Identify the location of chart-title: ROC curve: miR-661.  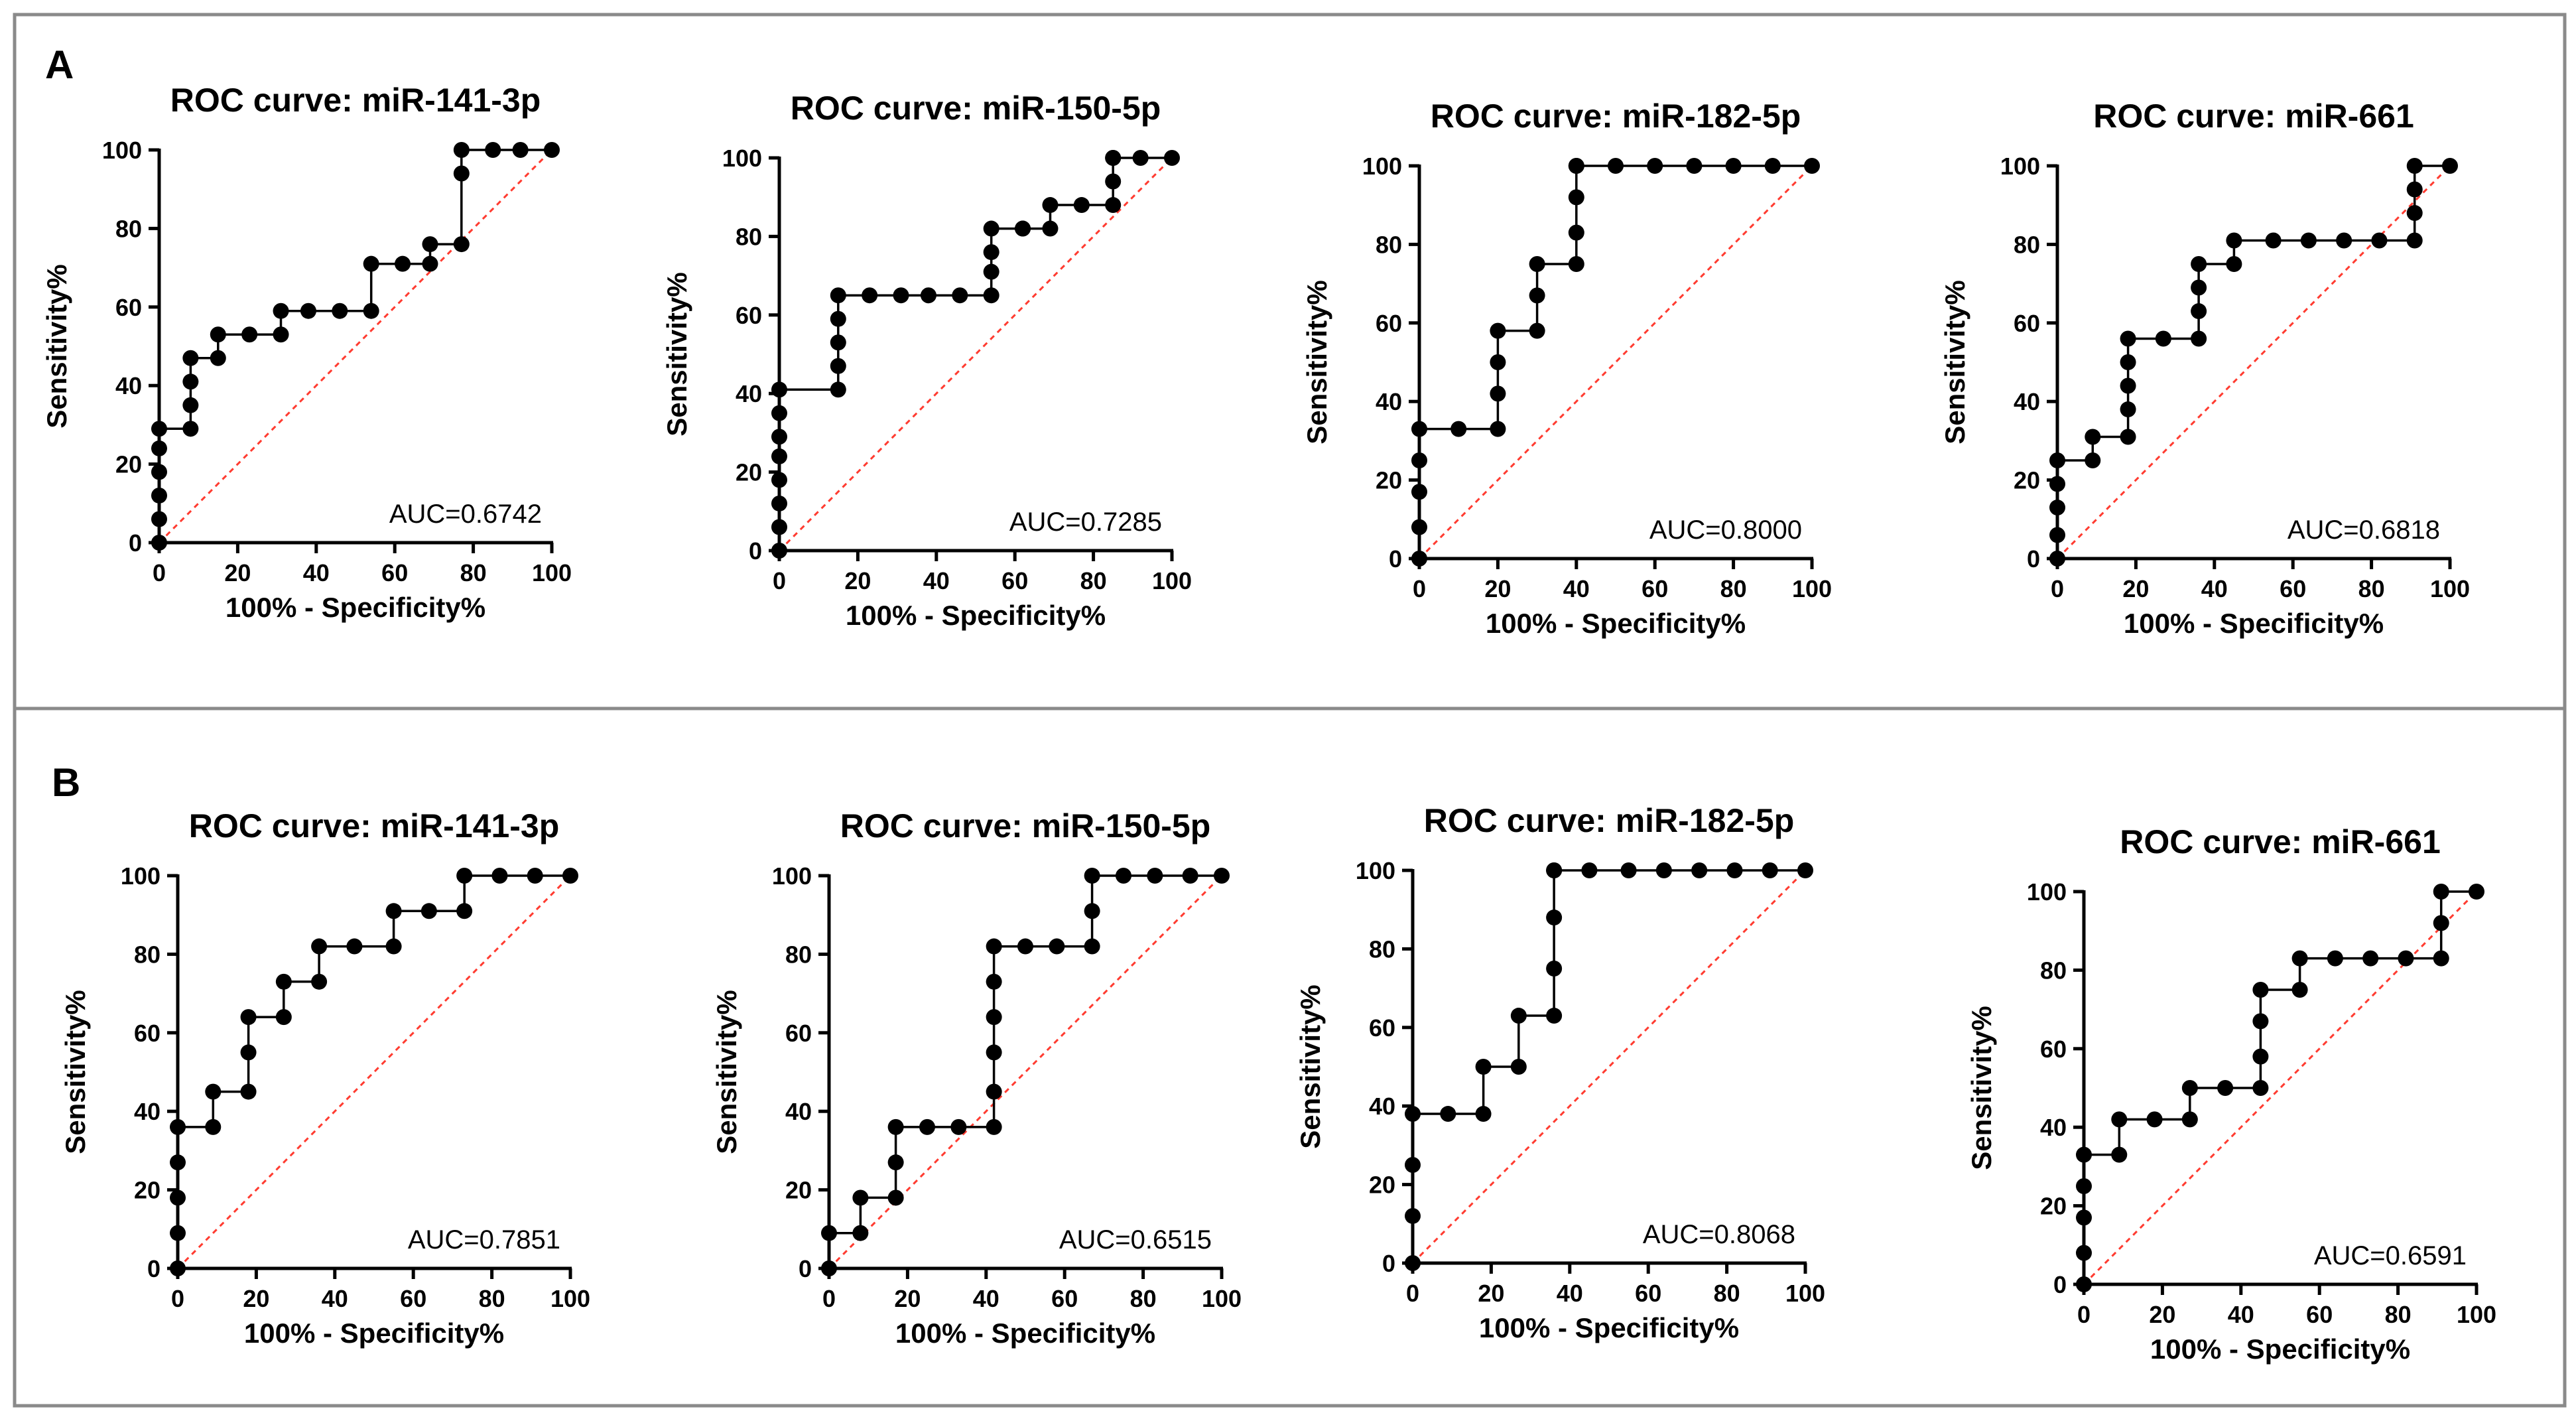
(2281, 841).